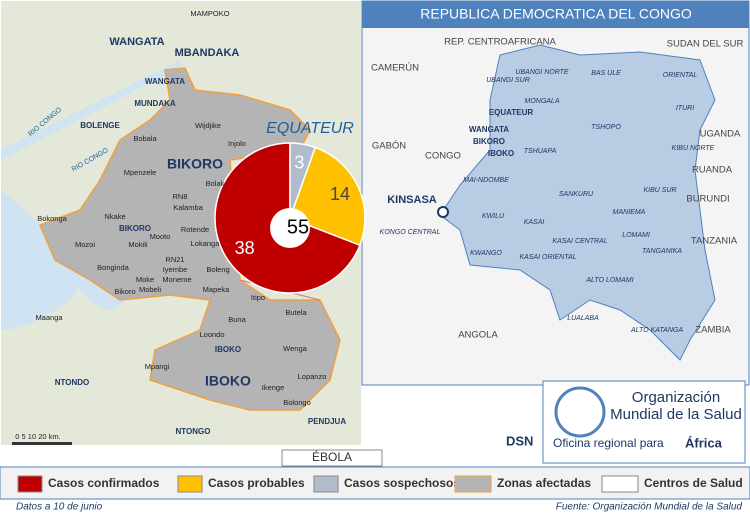 The width and height of the screenshot is (750, 524). Describe the element at coordinates (207, 53) in the screenshot. I see `map-label: MBANDAKA` at that location.